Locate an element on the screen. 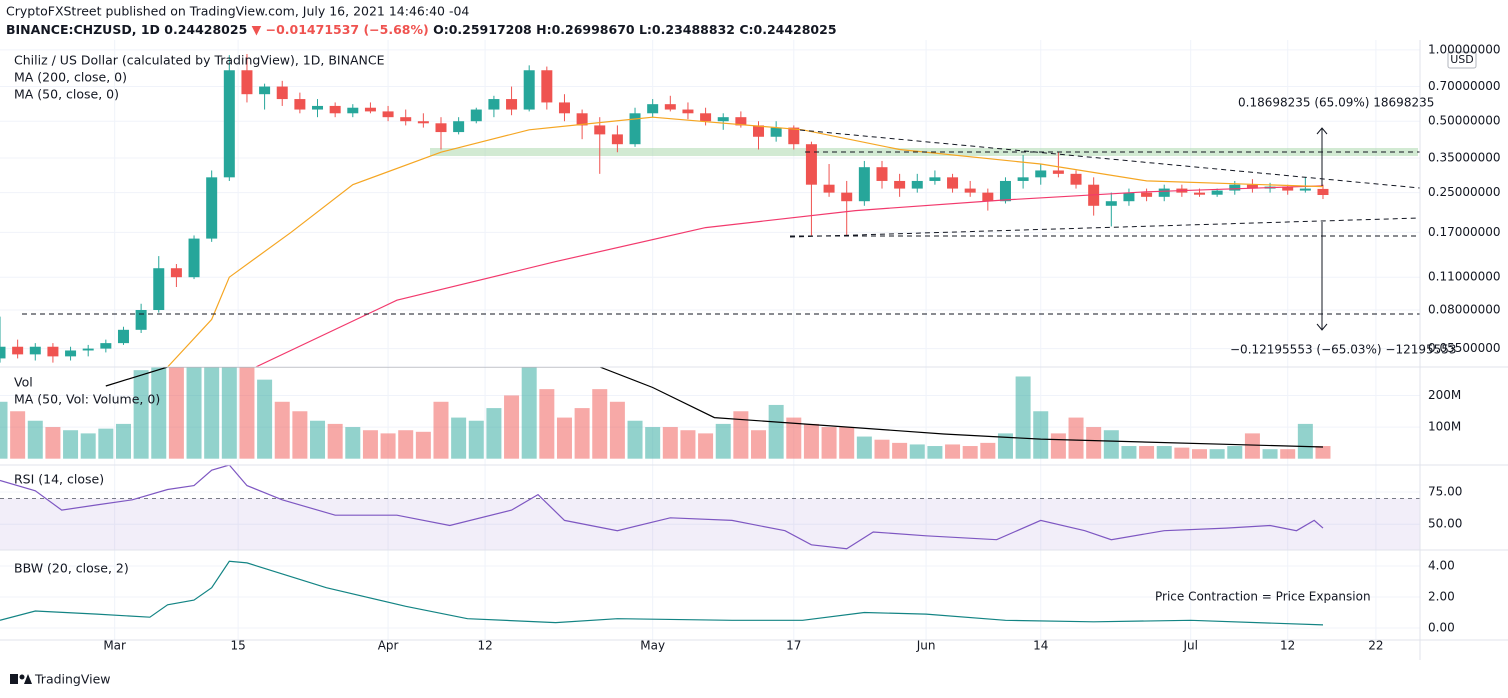 The image size is (1508, 698). y-tick-label: 0.11000000 is located at coordinates (1464, 277).